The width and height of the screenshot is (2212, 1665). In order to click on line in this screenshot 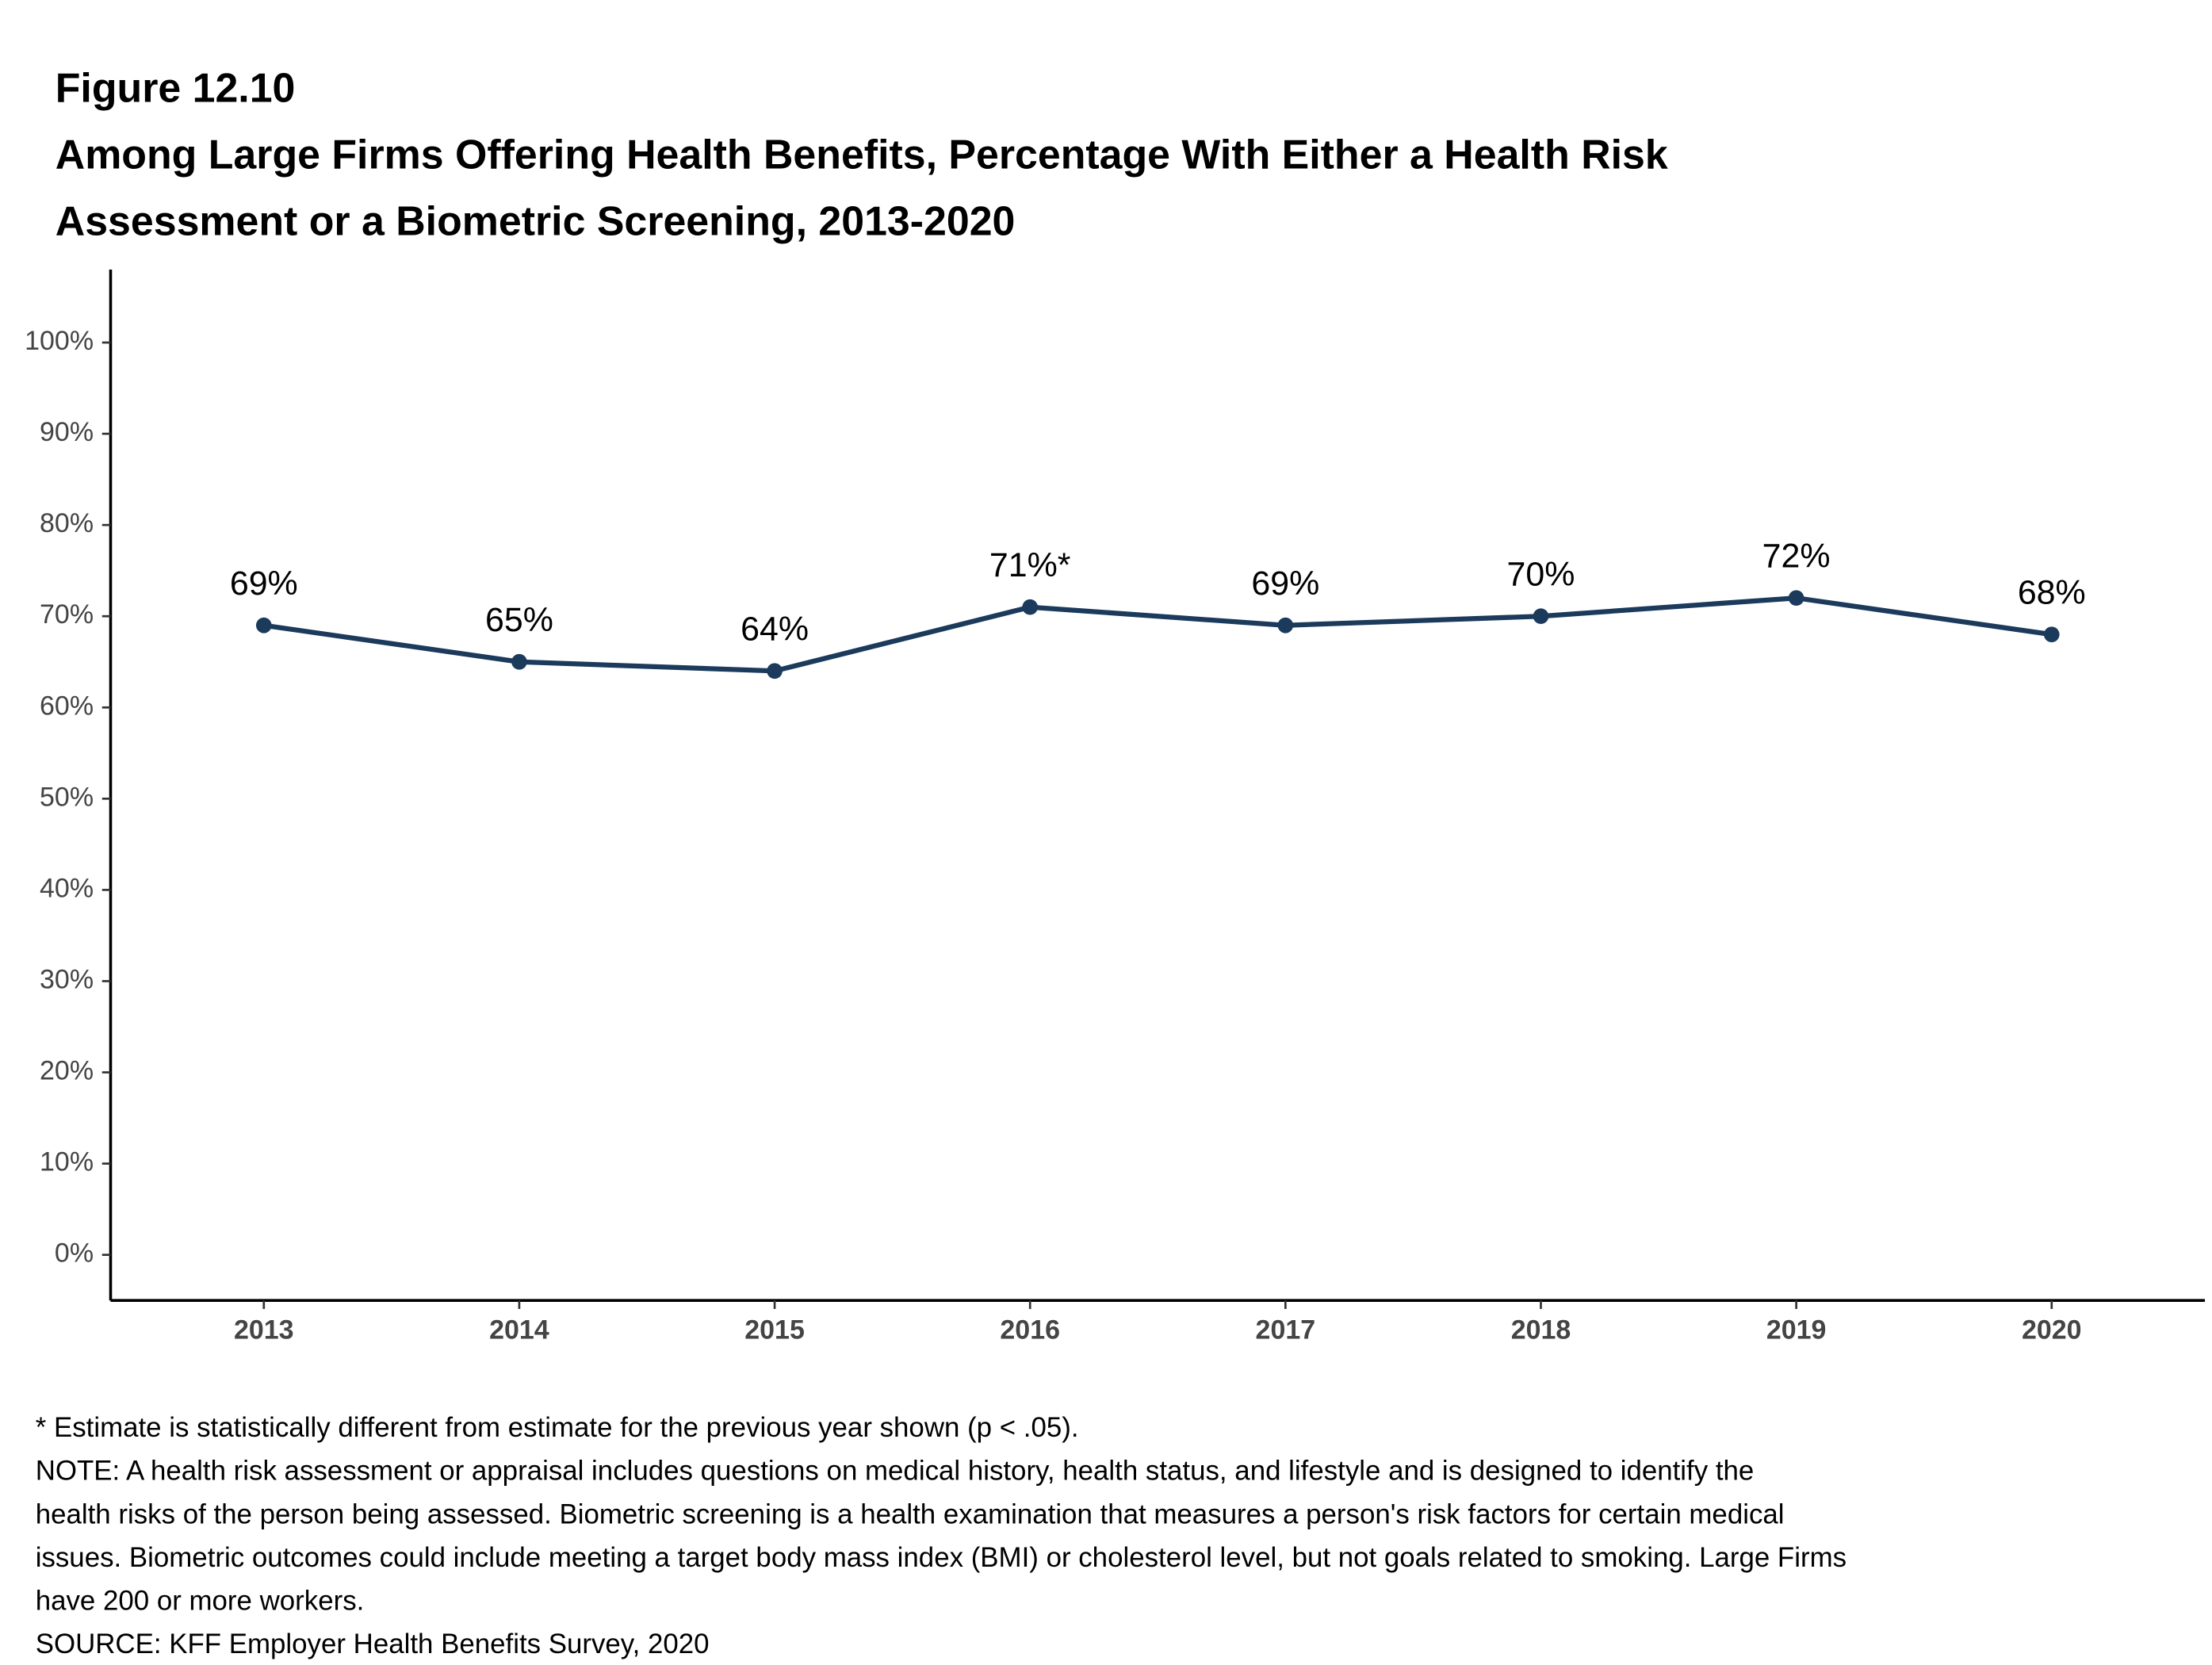, I will do `click(1158, 634)`.